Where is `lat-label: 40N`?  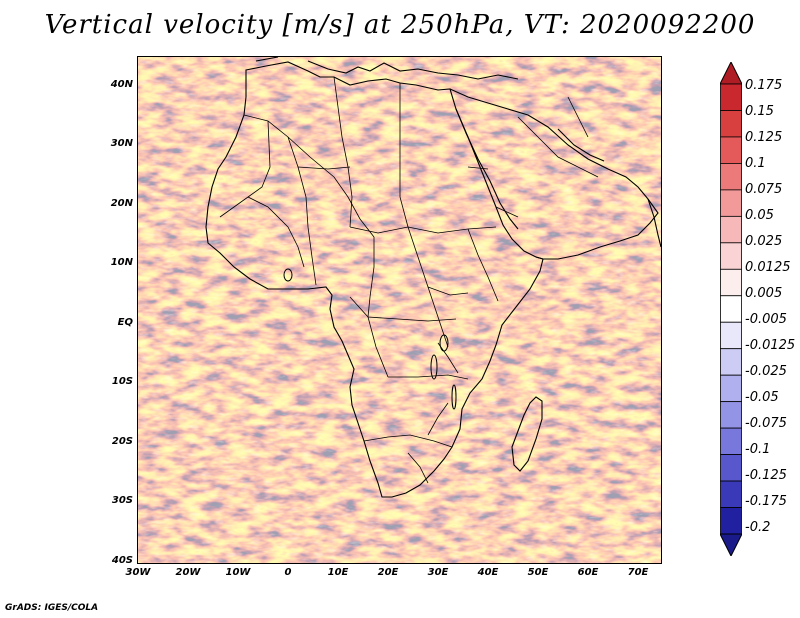 lat-label: 40N is located at coordinates (121, 84).